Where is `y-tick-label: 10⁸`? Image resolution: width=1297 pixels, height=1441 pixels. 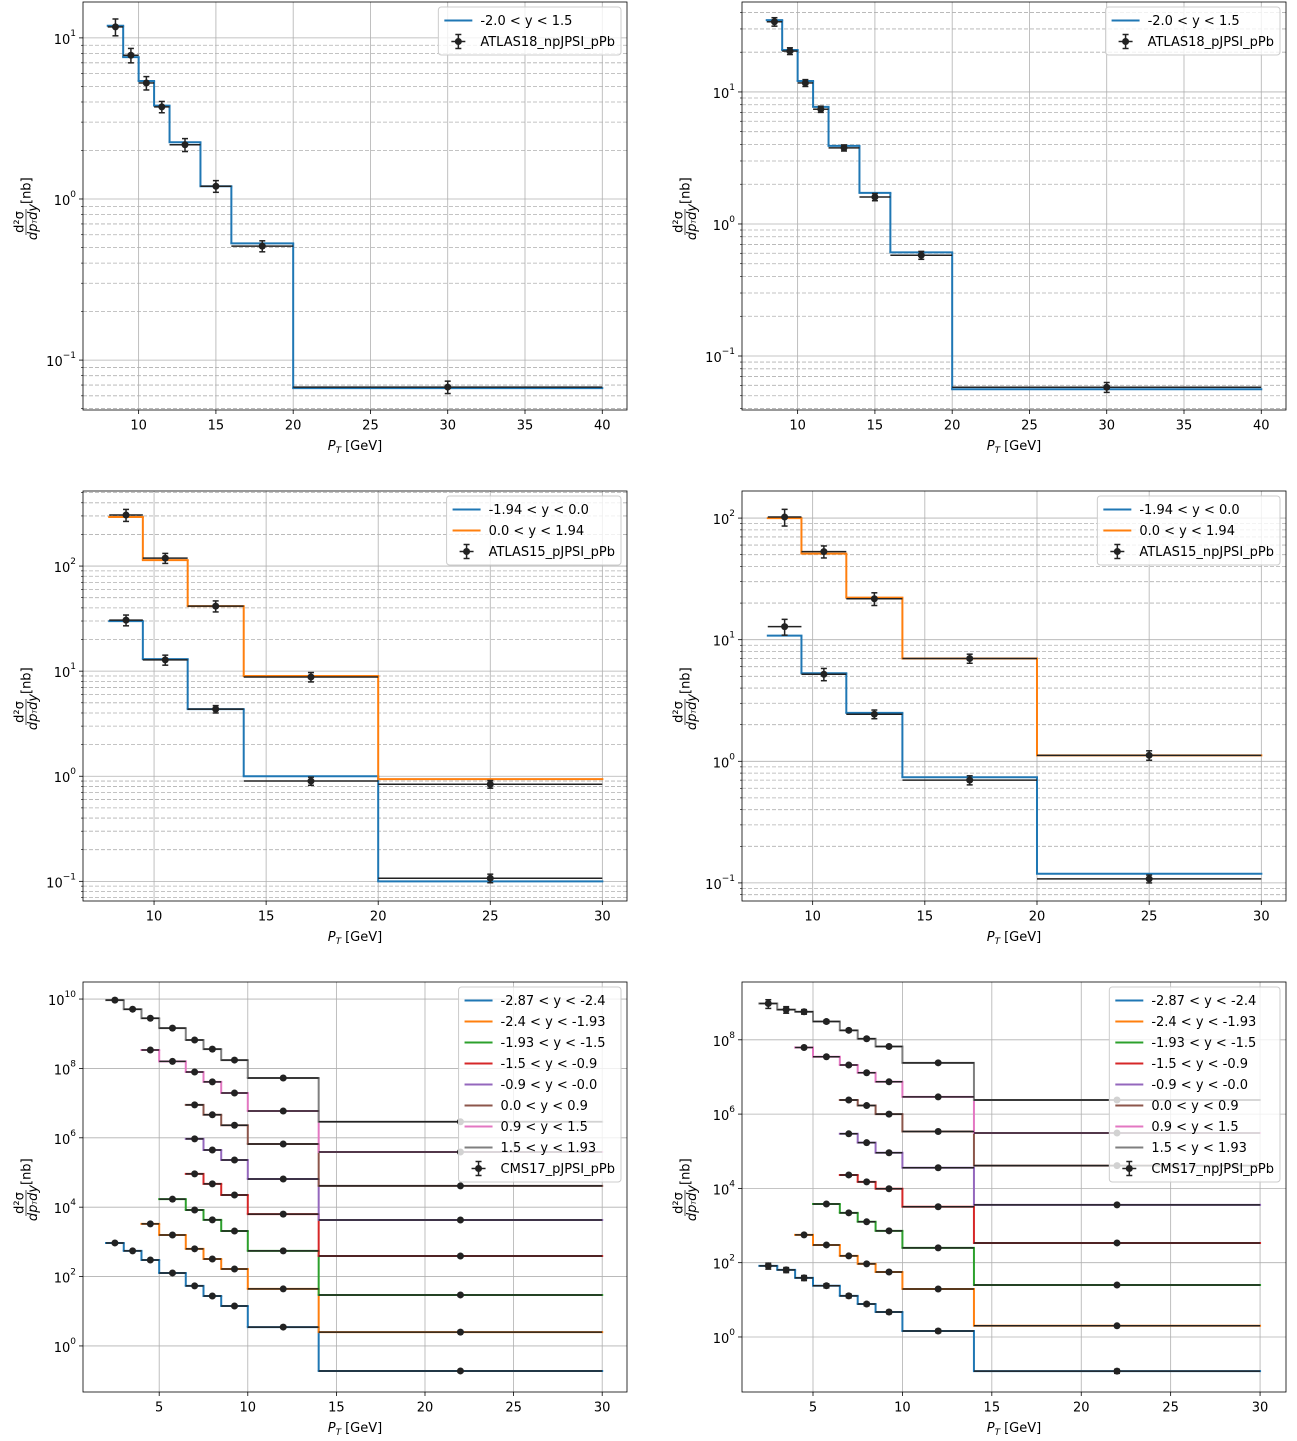
y-tick-label: 10⁸ is located at coordinates (65, 1068).